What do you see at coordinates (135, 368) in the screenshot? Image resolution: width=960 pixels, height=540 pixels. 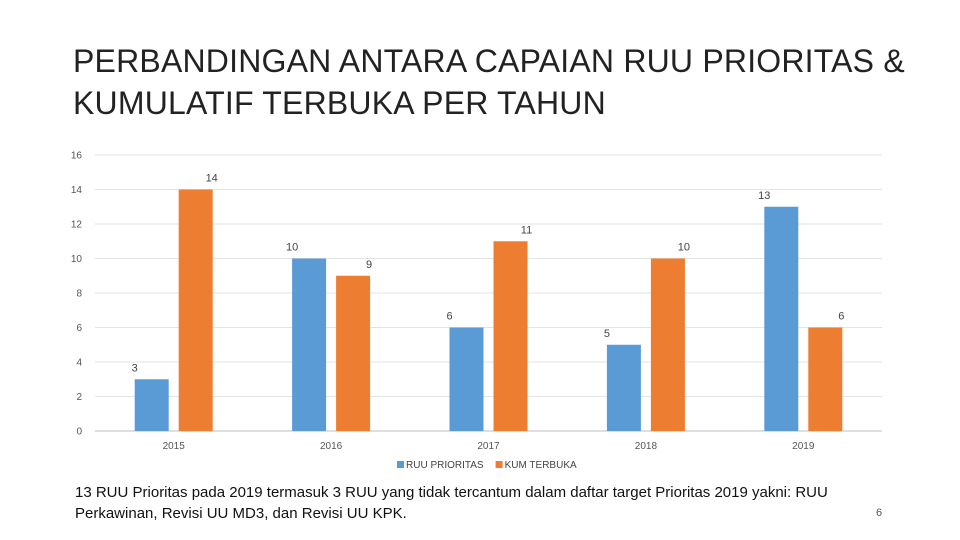 I see `data-label: 3` at bounding box center [135, 368].